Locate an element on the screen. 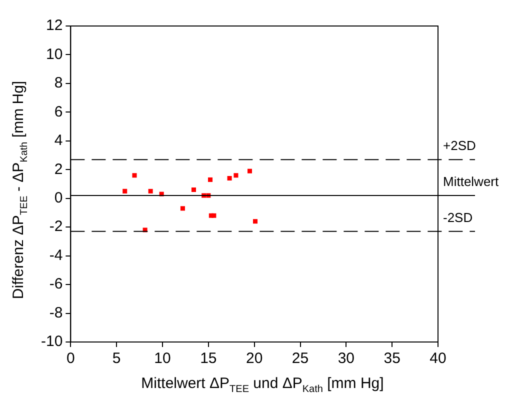 The height and width of the screenshot is (412, 520). x-tick-label: 35 is located at coordinates (392, 359).